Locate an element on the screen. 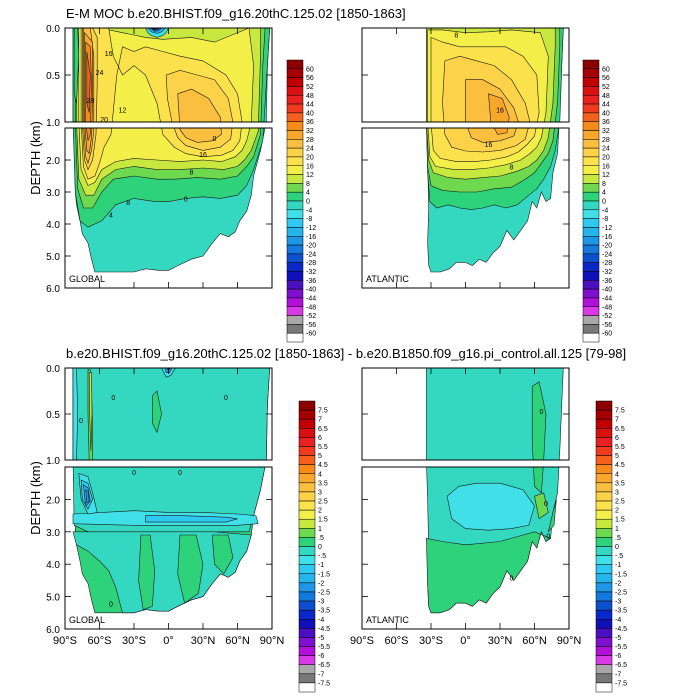  region-label: GLOBAL is located at coordinates (87, 620).